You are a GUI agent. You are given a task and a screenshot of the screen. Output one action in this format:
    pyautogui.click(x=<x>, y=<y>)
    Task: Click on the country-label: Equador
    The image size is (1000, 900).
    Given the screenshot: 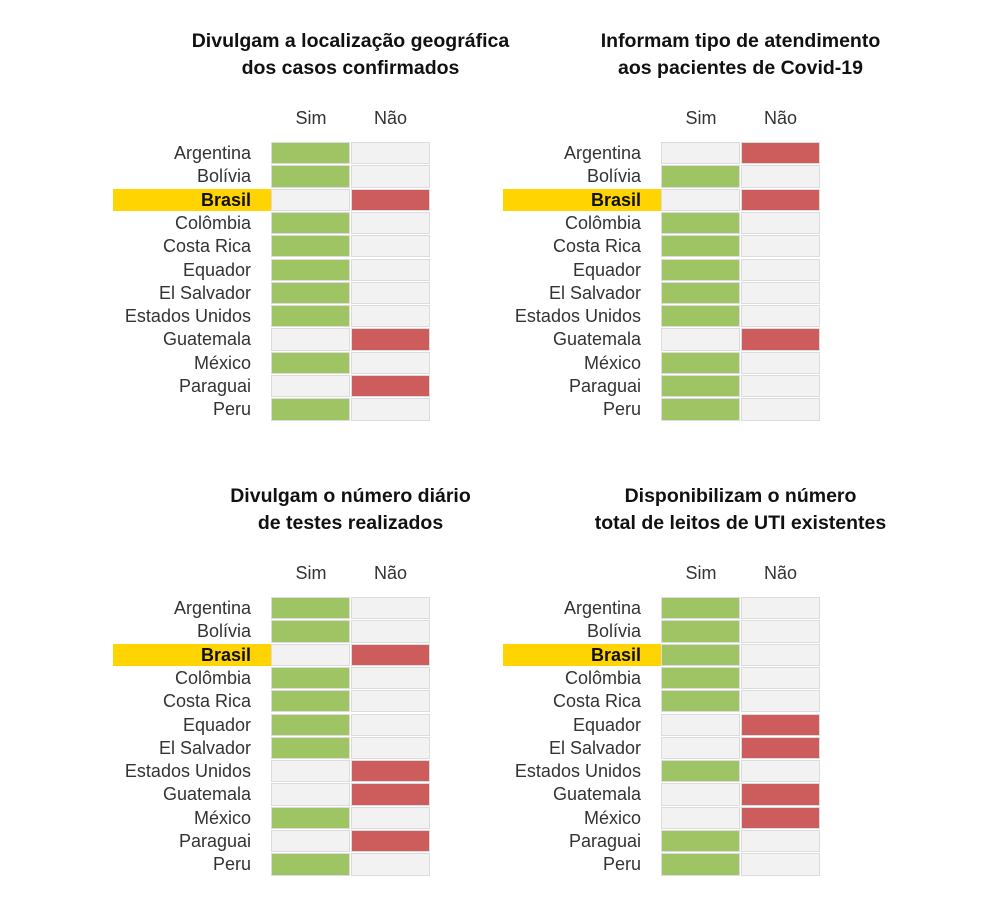 What is the action you would take?
    pyautogui.click(x=606, y=724)
    